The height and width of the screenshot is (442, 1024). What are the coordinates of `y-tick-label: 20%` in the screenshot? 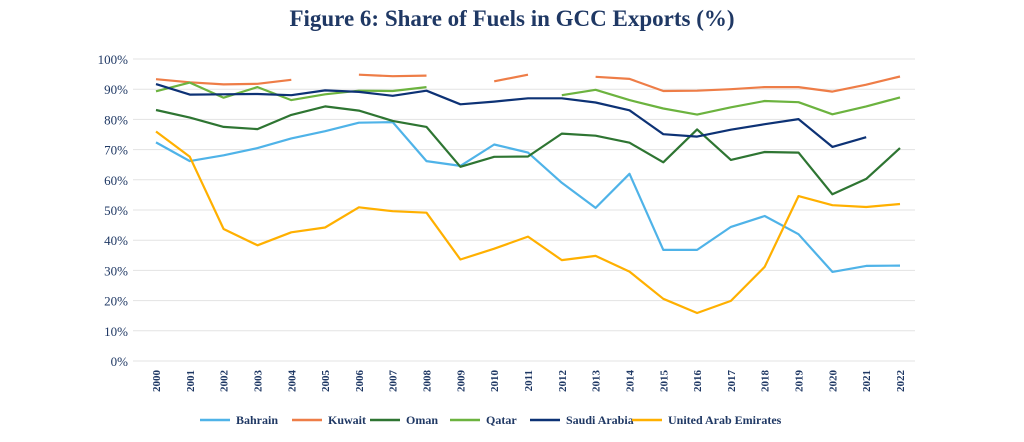 It's located at (116, 301).